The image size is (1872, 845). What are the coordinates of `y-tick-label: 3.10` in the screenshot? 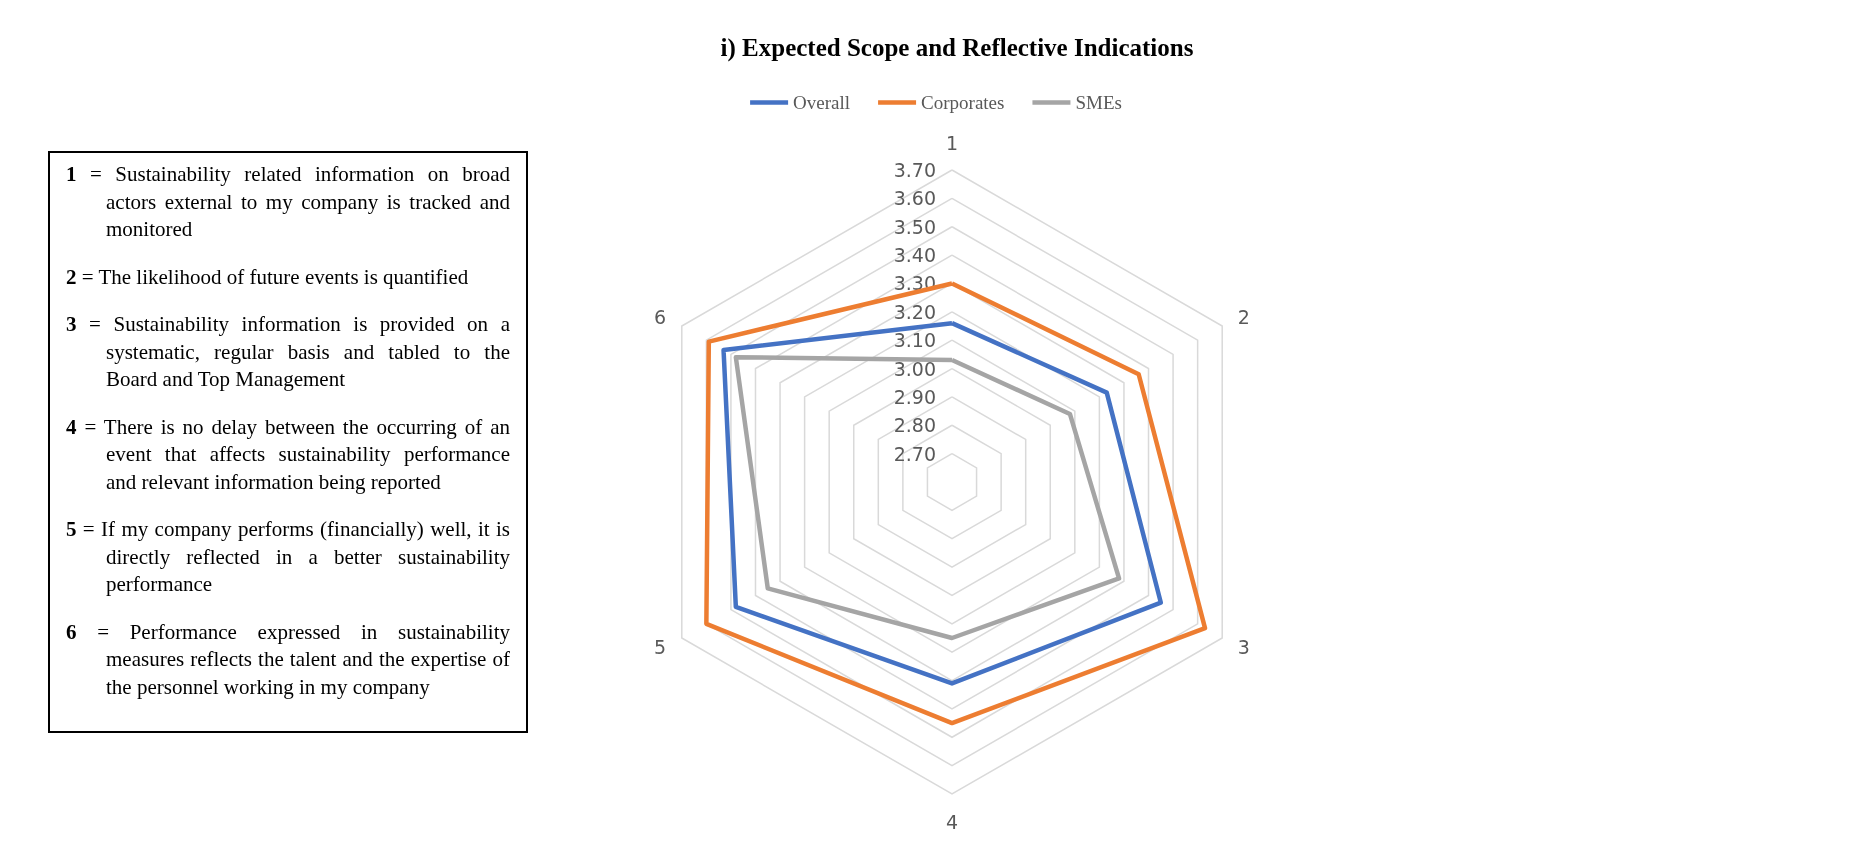 It's located at (914, 340).